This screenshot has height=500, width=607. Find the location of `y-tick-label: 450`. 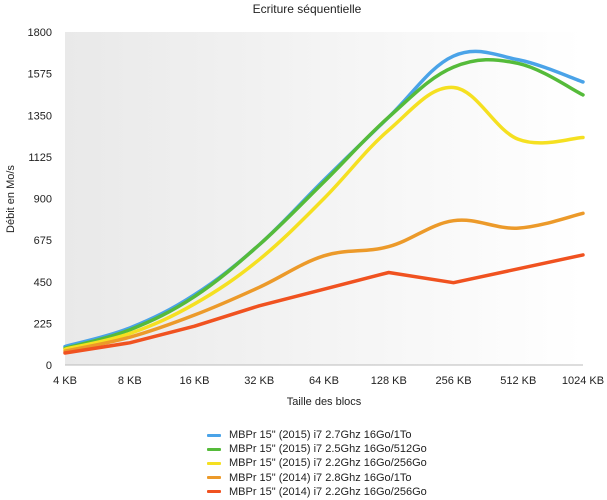

y-tick-label: 450 is located at coordinates (43, 283).